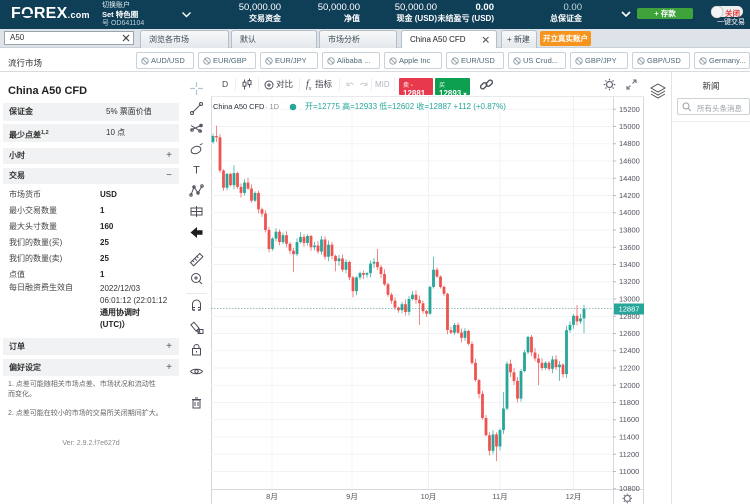 The image size is (750, 504). What do you see at coordinates (629, 230) in the screenshot?
I see `svg-text: 13800` at bounding box center [629, 230].